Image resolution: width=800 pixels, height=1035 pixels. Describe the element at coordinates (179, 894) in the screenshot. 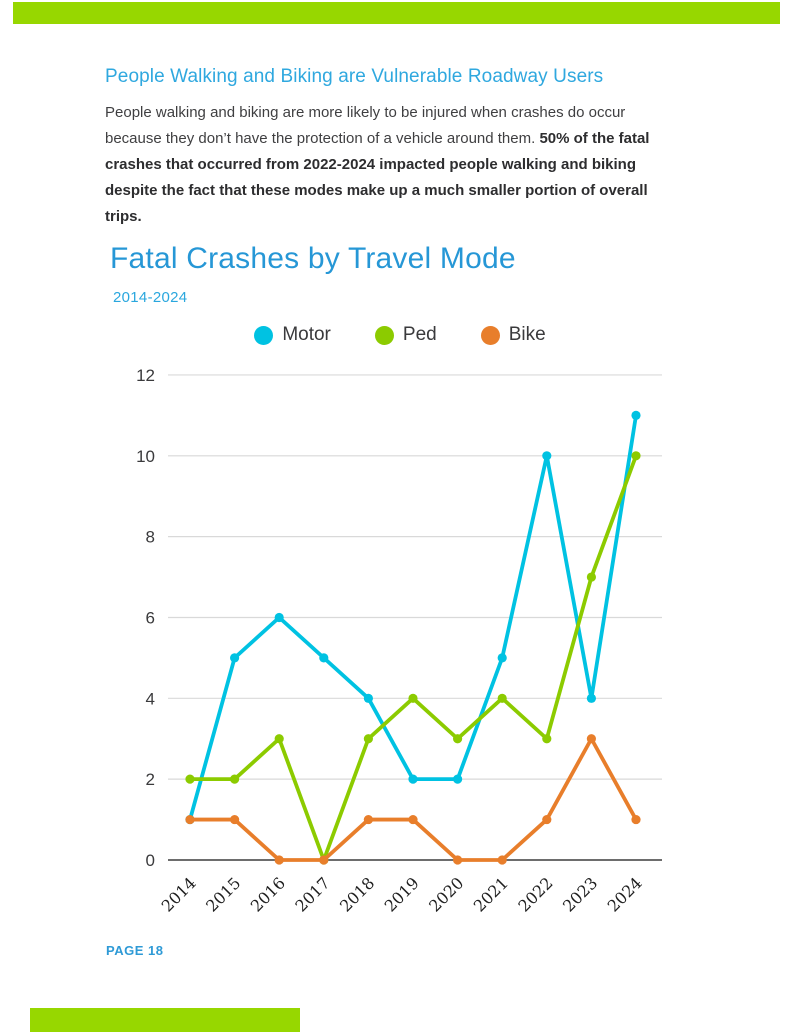

I see `x-tick-label-2014: 2014` at that location.